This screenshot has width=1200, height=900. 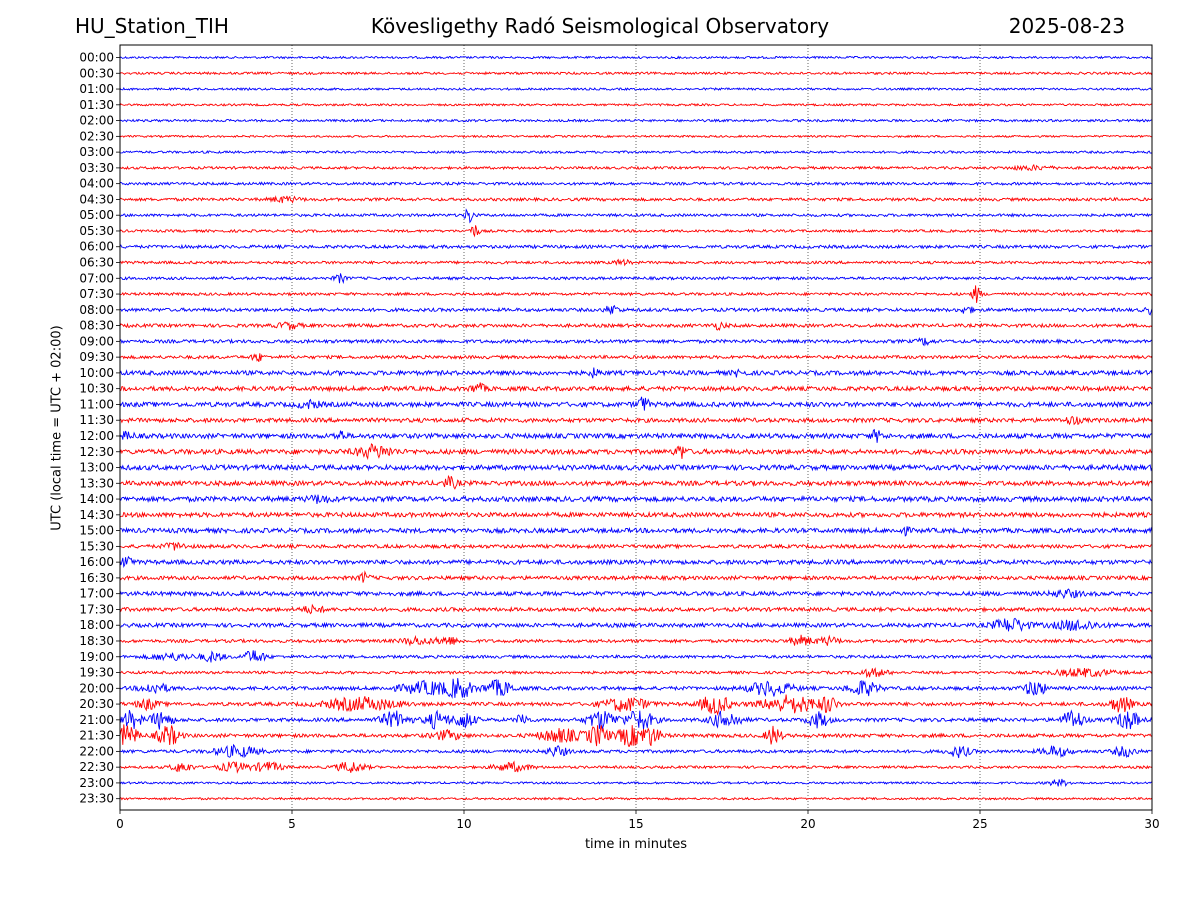 I want to click on y-tick-label: 13:30, so click(x=96, y=483).